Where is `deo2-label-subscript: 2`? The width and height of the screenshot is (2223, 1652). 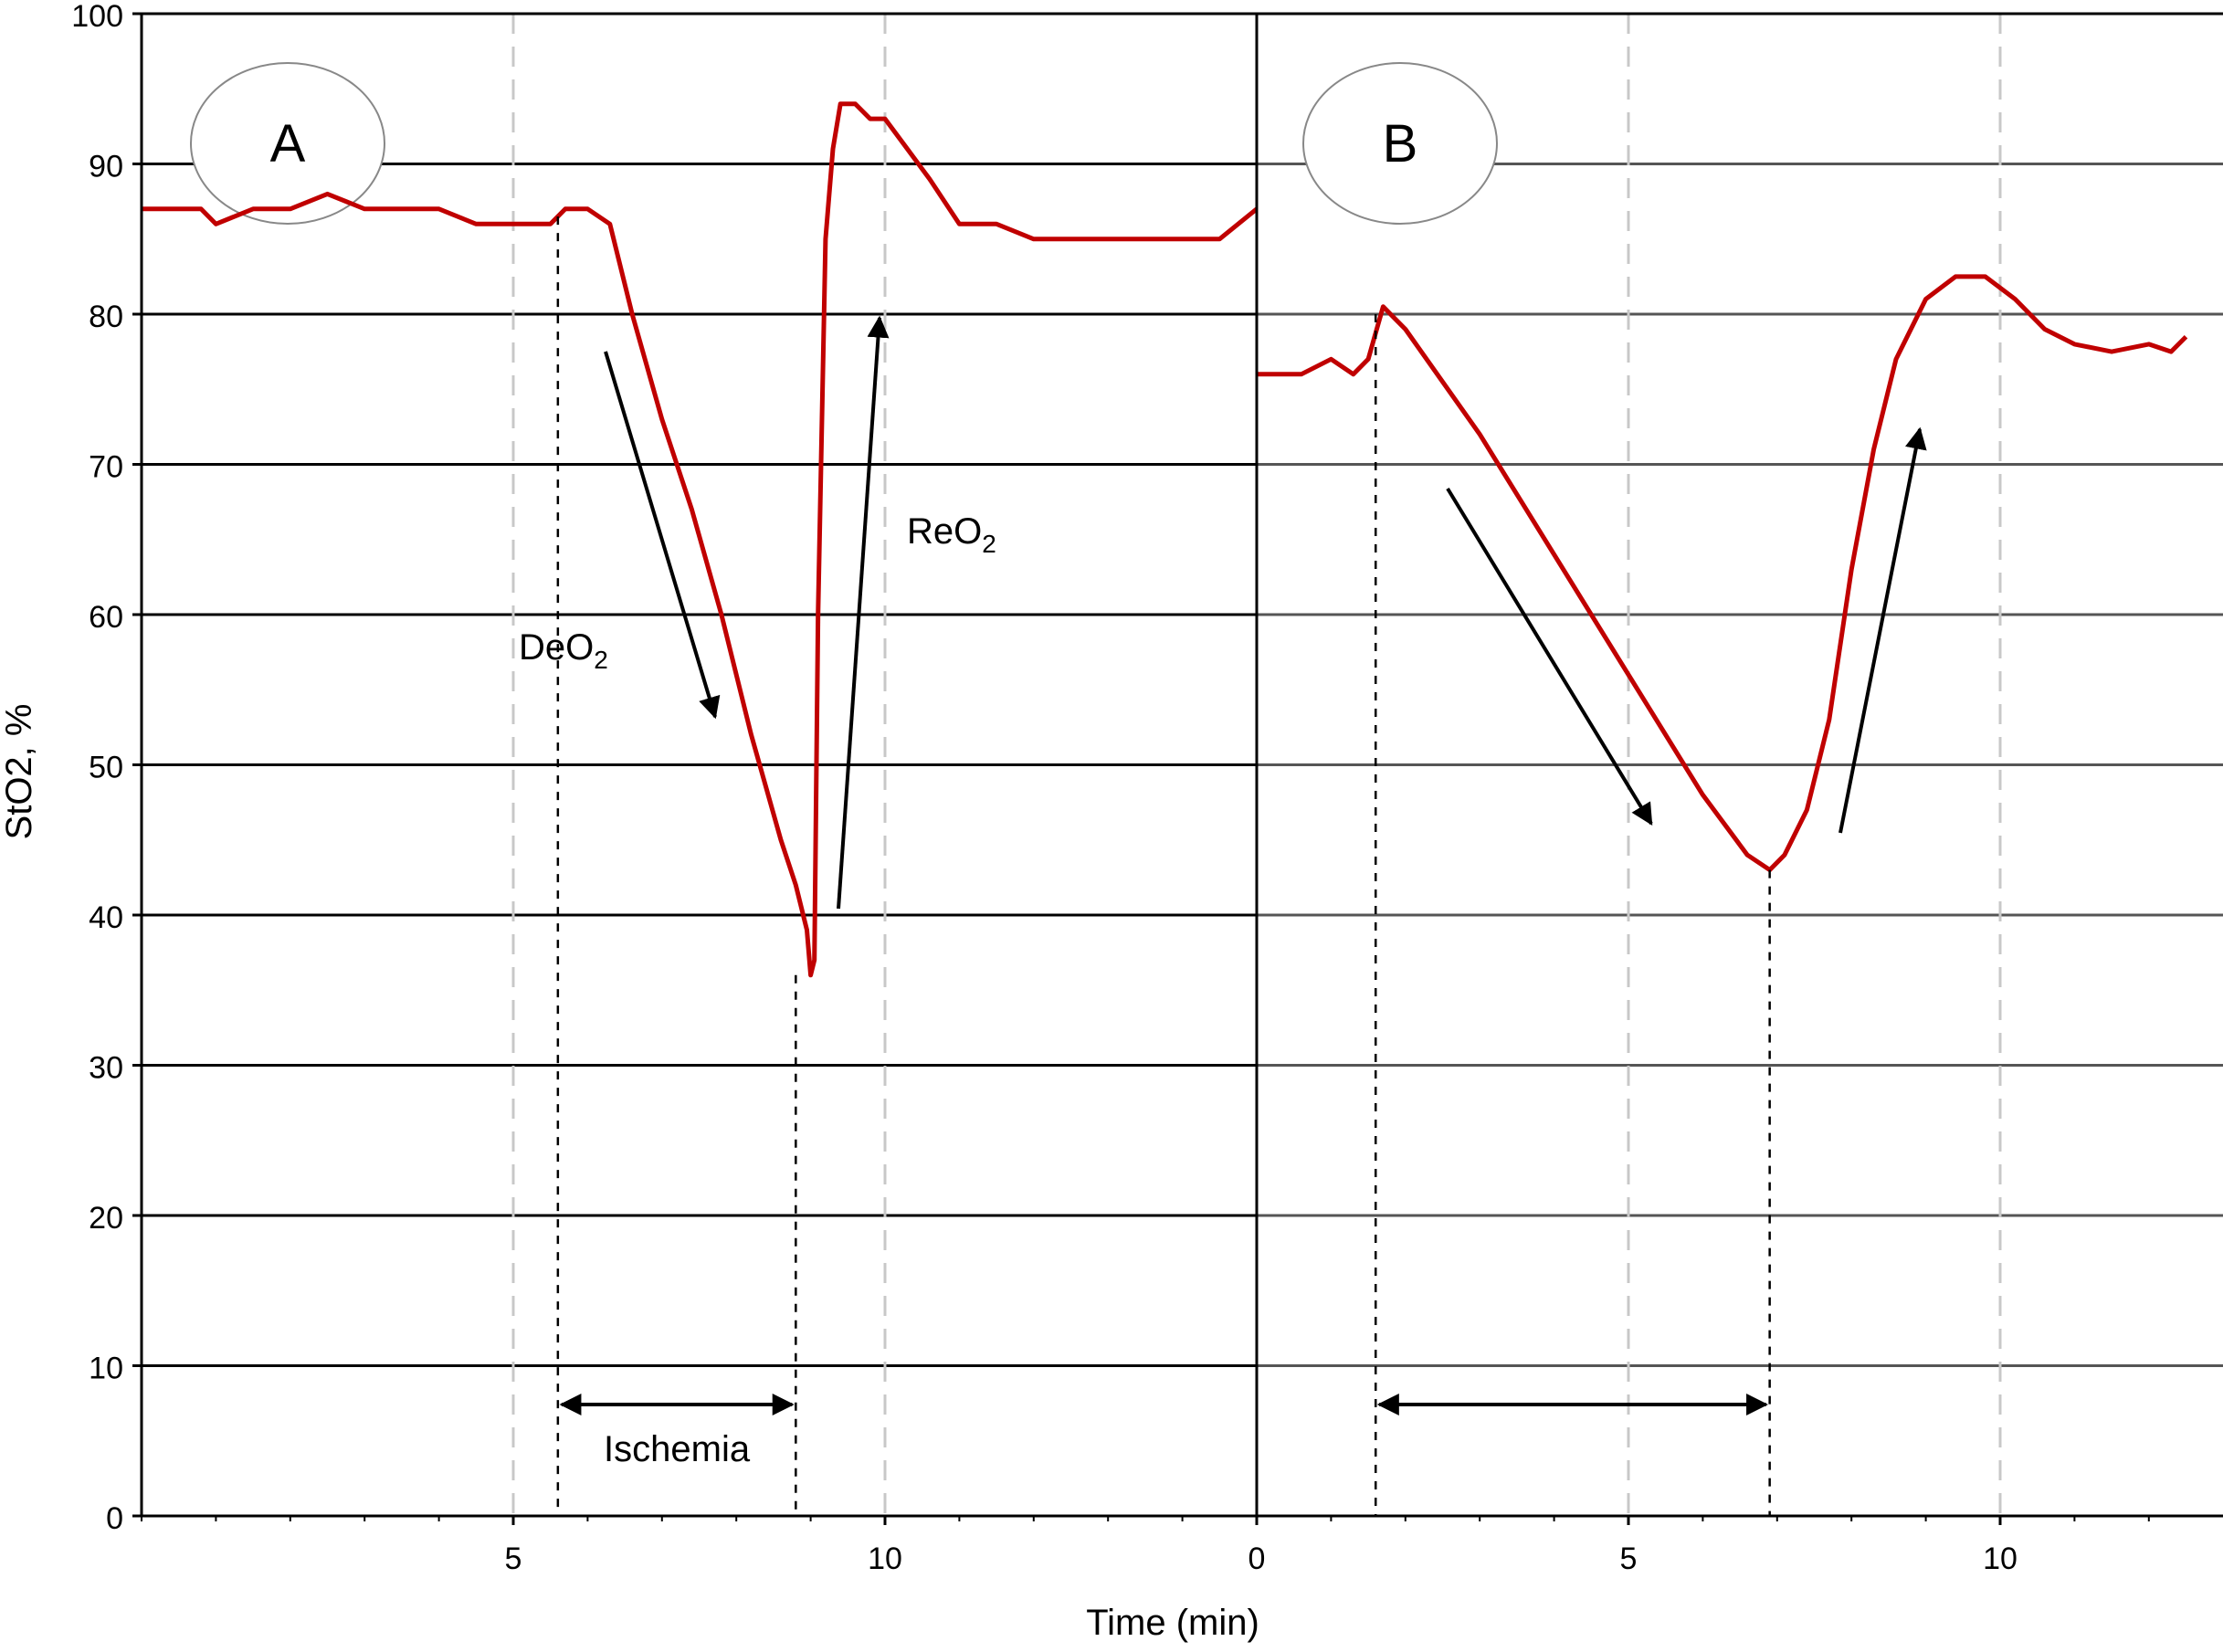 deo2-label-subscript: 2 is located at coordinates (601, 660).